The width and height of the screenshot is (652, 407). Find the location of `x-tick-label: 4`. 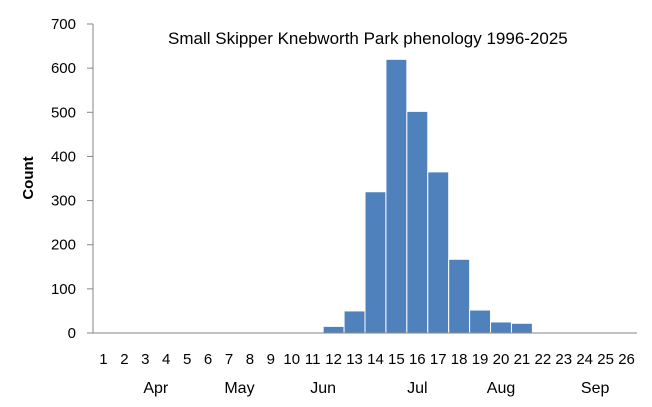

x-tick-label: 4 is located at coordinates (166, 359).